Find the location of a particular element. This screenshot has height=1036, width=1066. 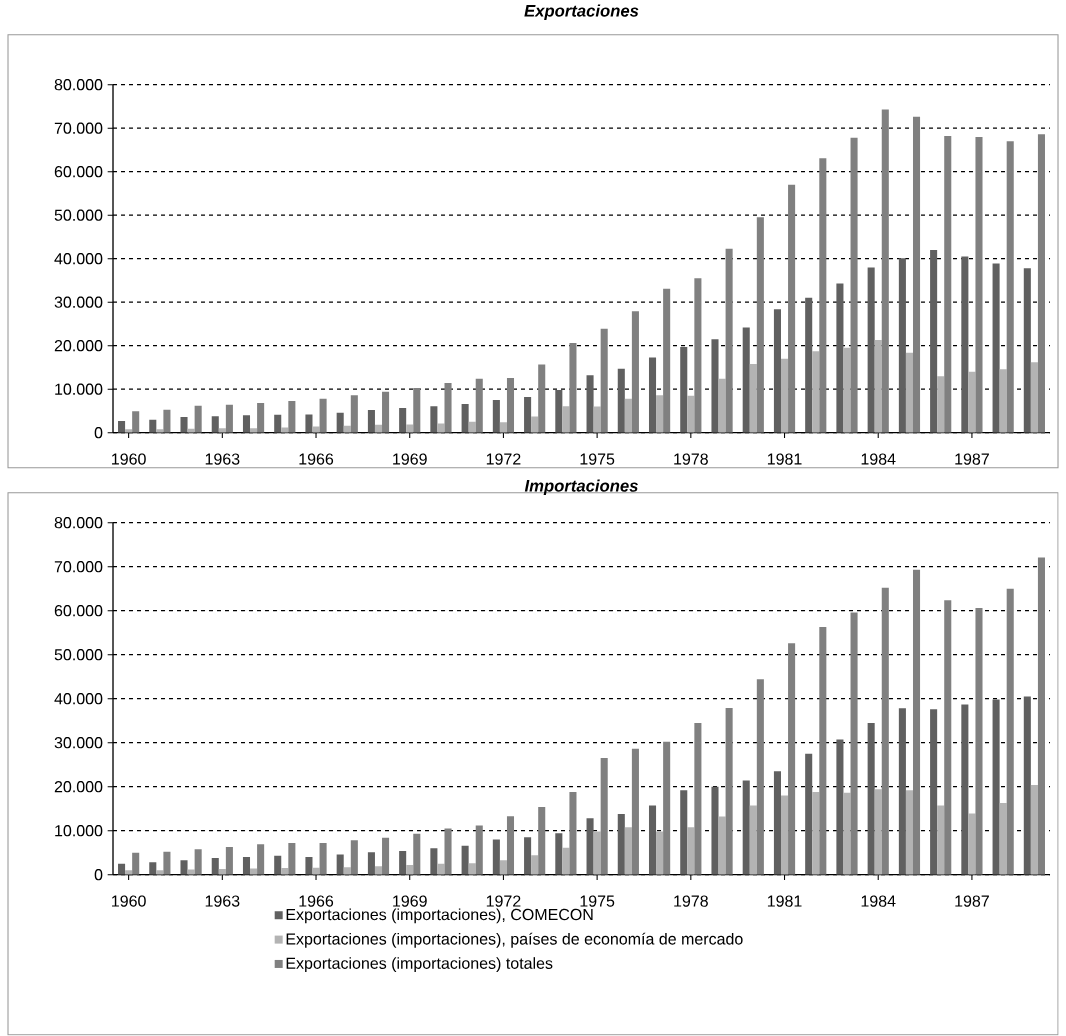

y-tick-label: 60.000 is located at coordinates (78, 611).